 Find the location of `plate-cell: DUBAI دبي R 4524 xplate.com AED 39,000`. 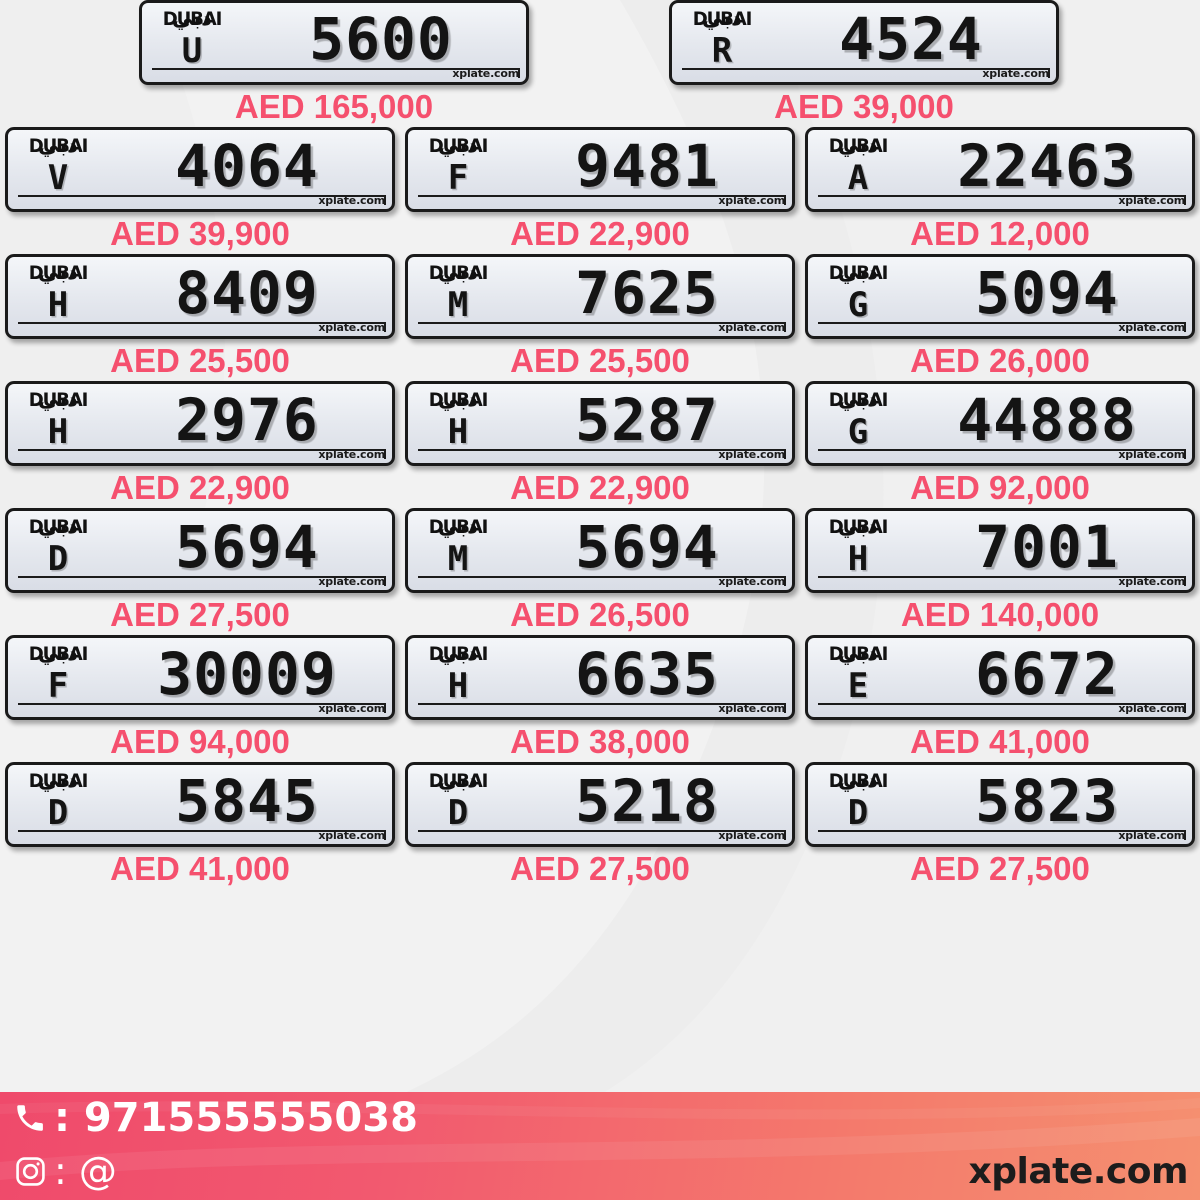

plate-cell: DUBAI دبي R 4524 xplate.com AED 39,000 is located at coordinates (864, 63).